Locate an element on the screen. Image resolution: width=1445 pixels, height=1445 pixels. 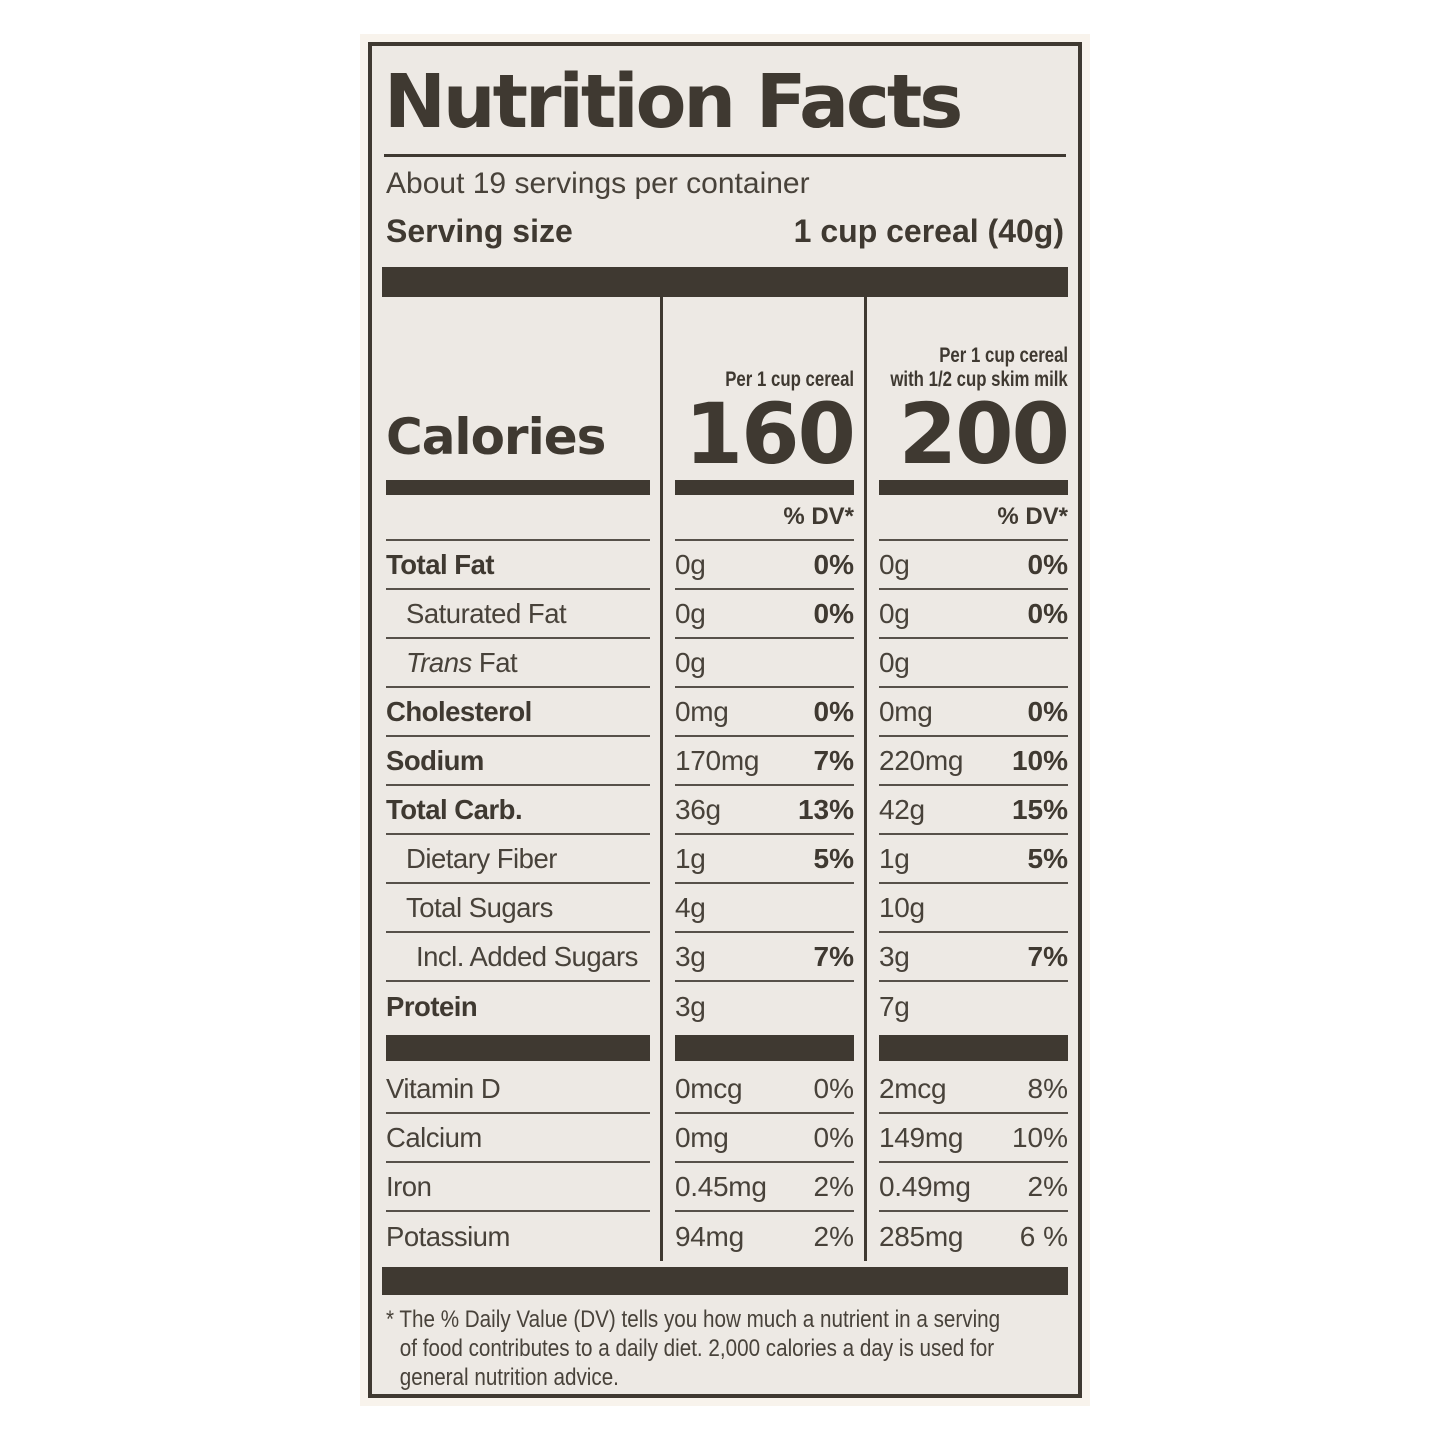
row-added-sugars-name: Incl. Added Sugars is located at coordinates (516, 957).